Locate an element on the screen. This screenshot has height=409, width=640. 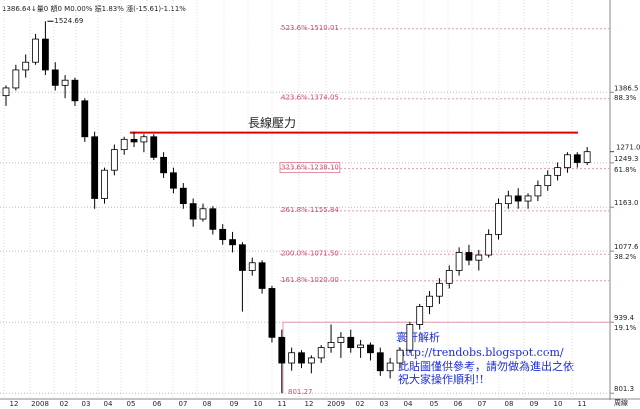
percent-label: 38.2% is located at coordinates (625, 257).